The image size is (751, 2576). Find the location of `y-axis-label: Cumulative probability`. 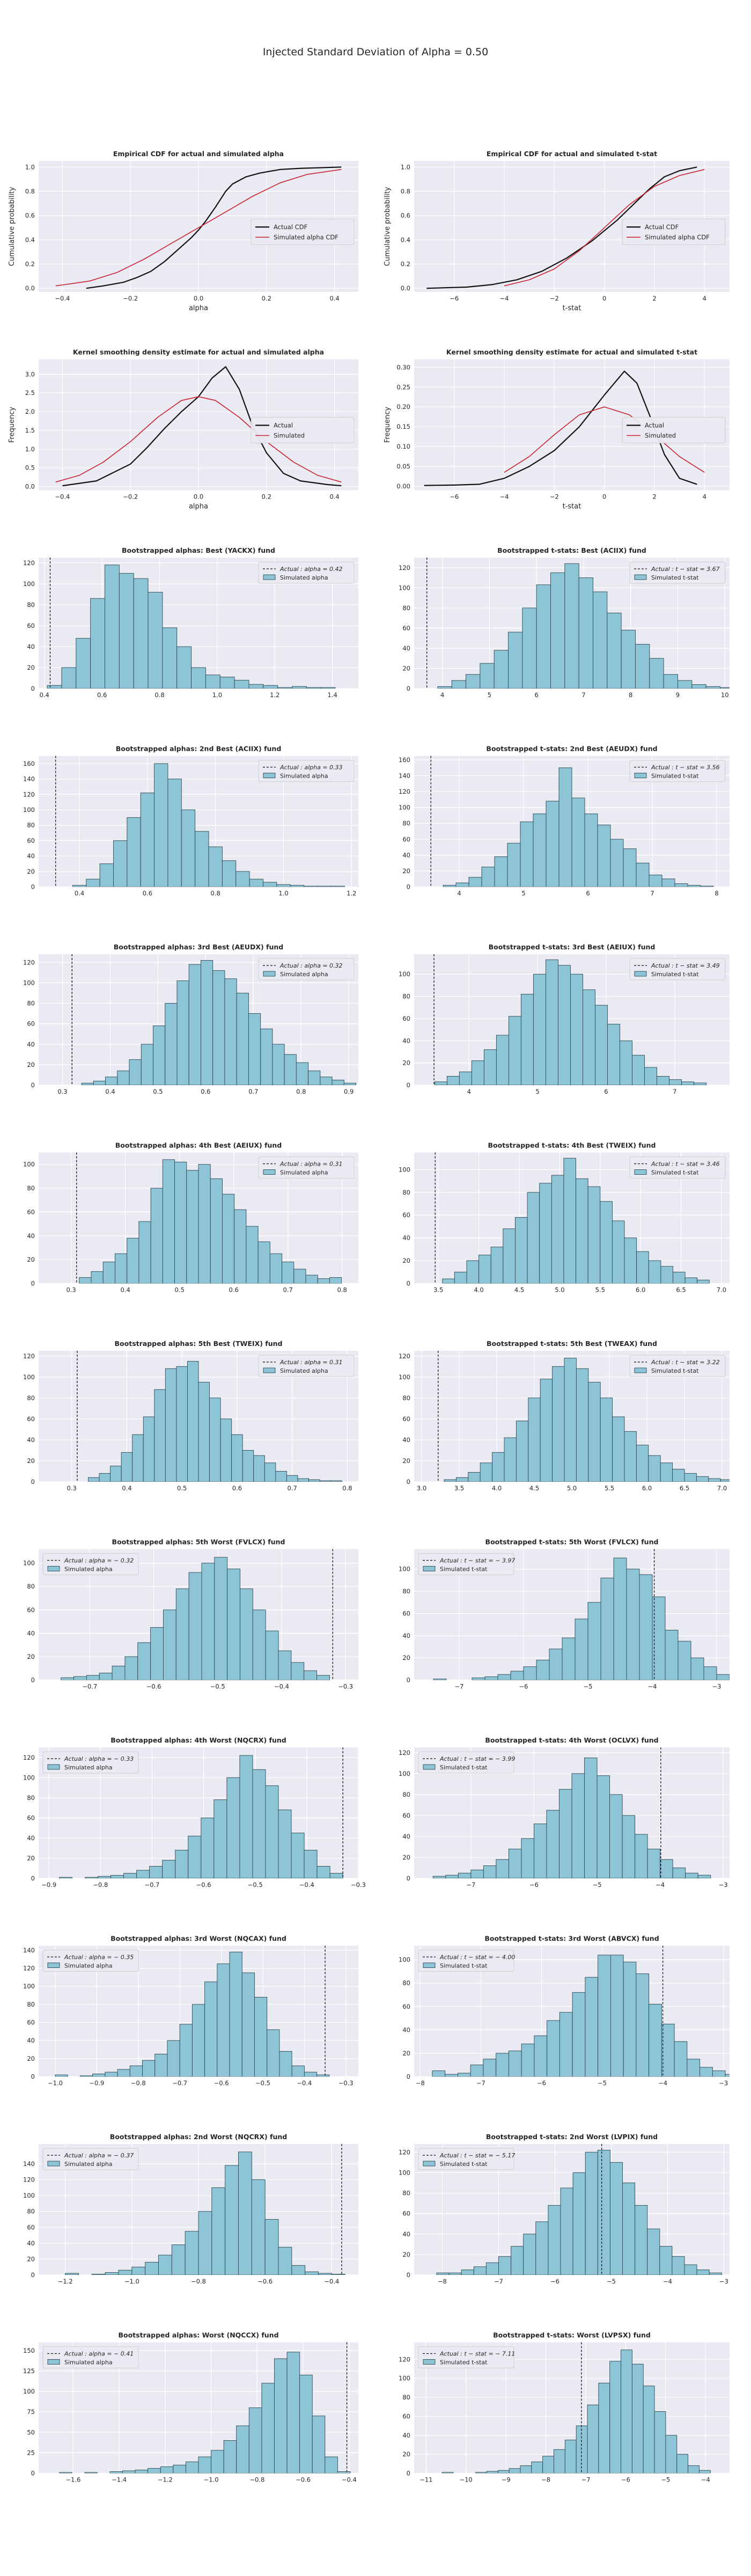

y-axis-label: Cumulative probability is located at coordinates (388, 226).